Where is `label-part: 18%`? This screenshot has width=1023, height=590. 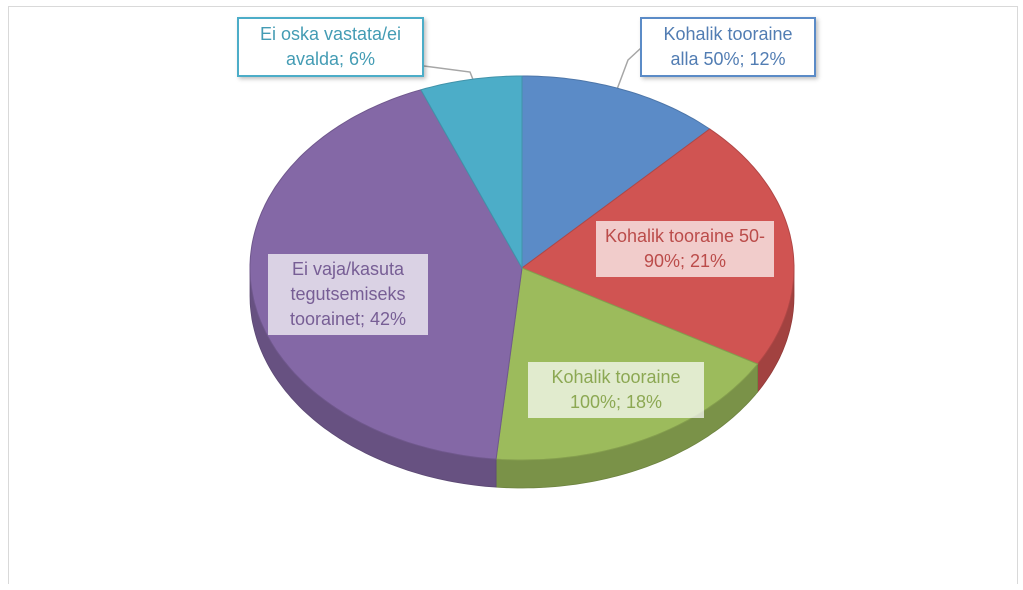 label-part: 18% is located at coordinates (644, 402).